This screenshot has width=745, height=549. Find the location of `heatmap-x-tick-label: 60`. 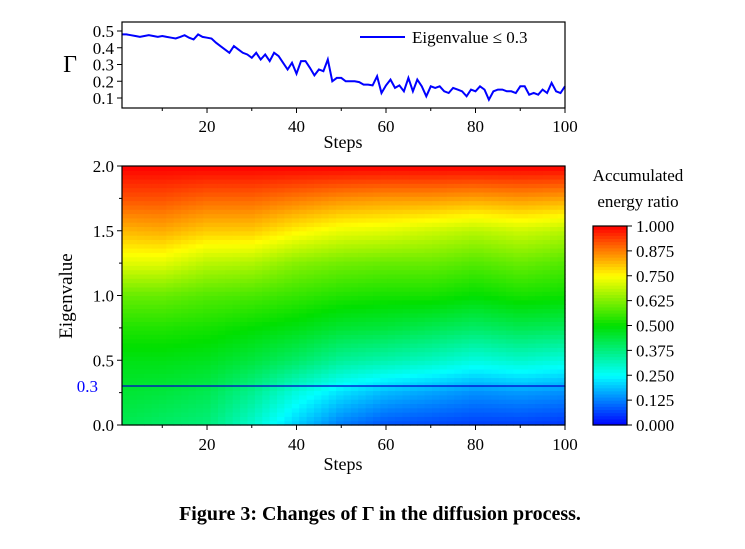

heatmap-x-tick-label: 60 is located at coordinates (386, 444).